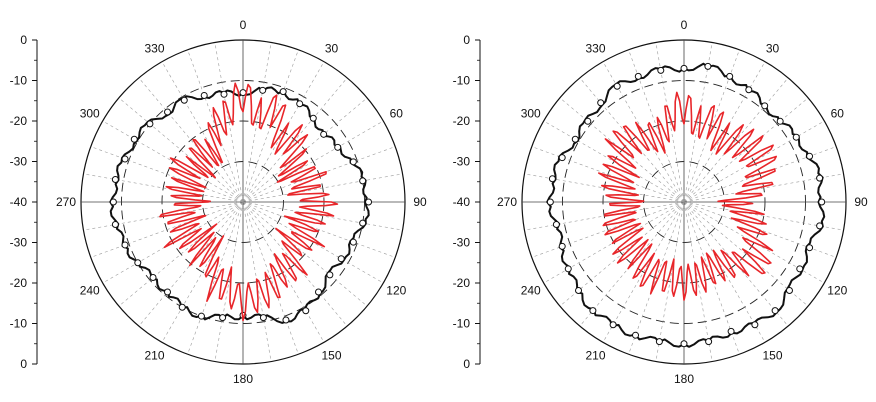 This screenshot has height=402, width=876. I want to click on angle-tick-label: 150, so click(331, 355).